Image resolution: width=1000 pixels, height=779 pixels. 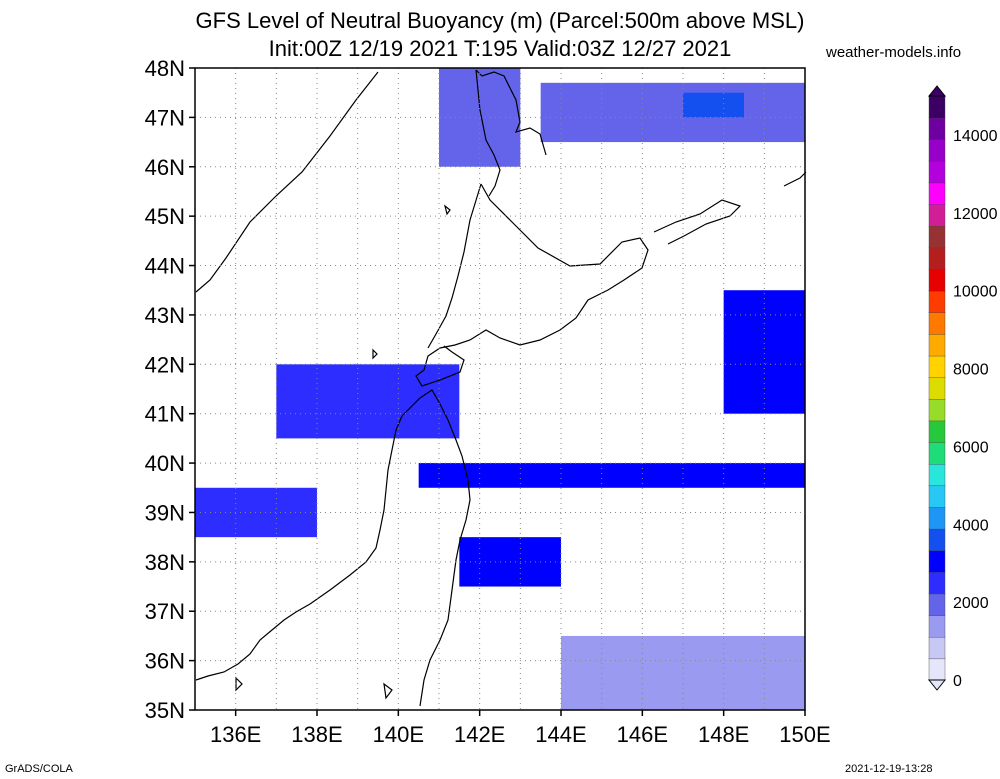 What do you see at coordinates (971, 525) in the screenshot?
I see `colorbar-label: 4000` at bounding box center [971, 525].